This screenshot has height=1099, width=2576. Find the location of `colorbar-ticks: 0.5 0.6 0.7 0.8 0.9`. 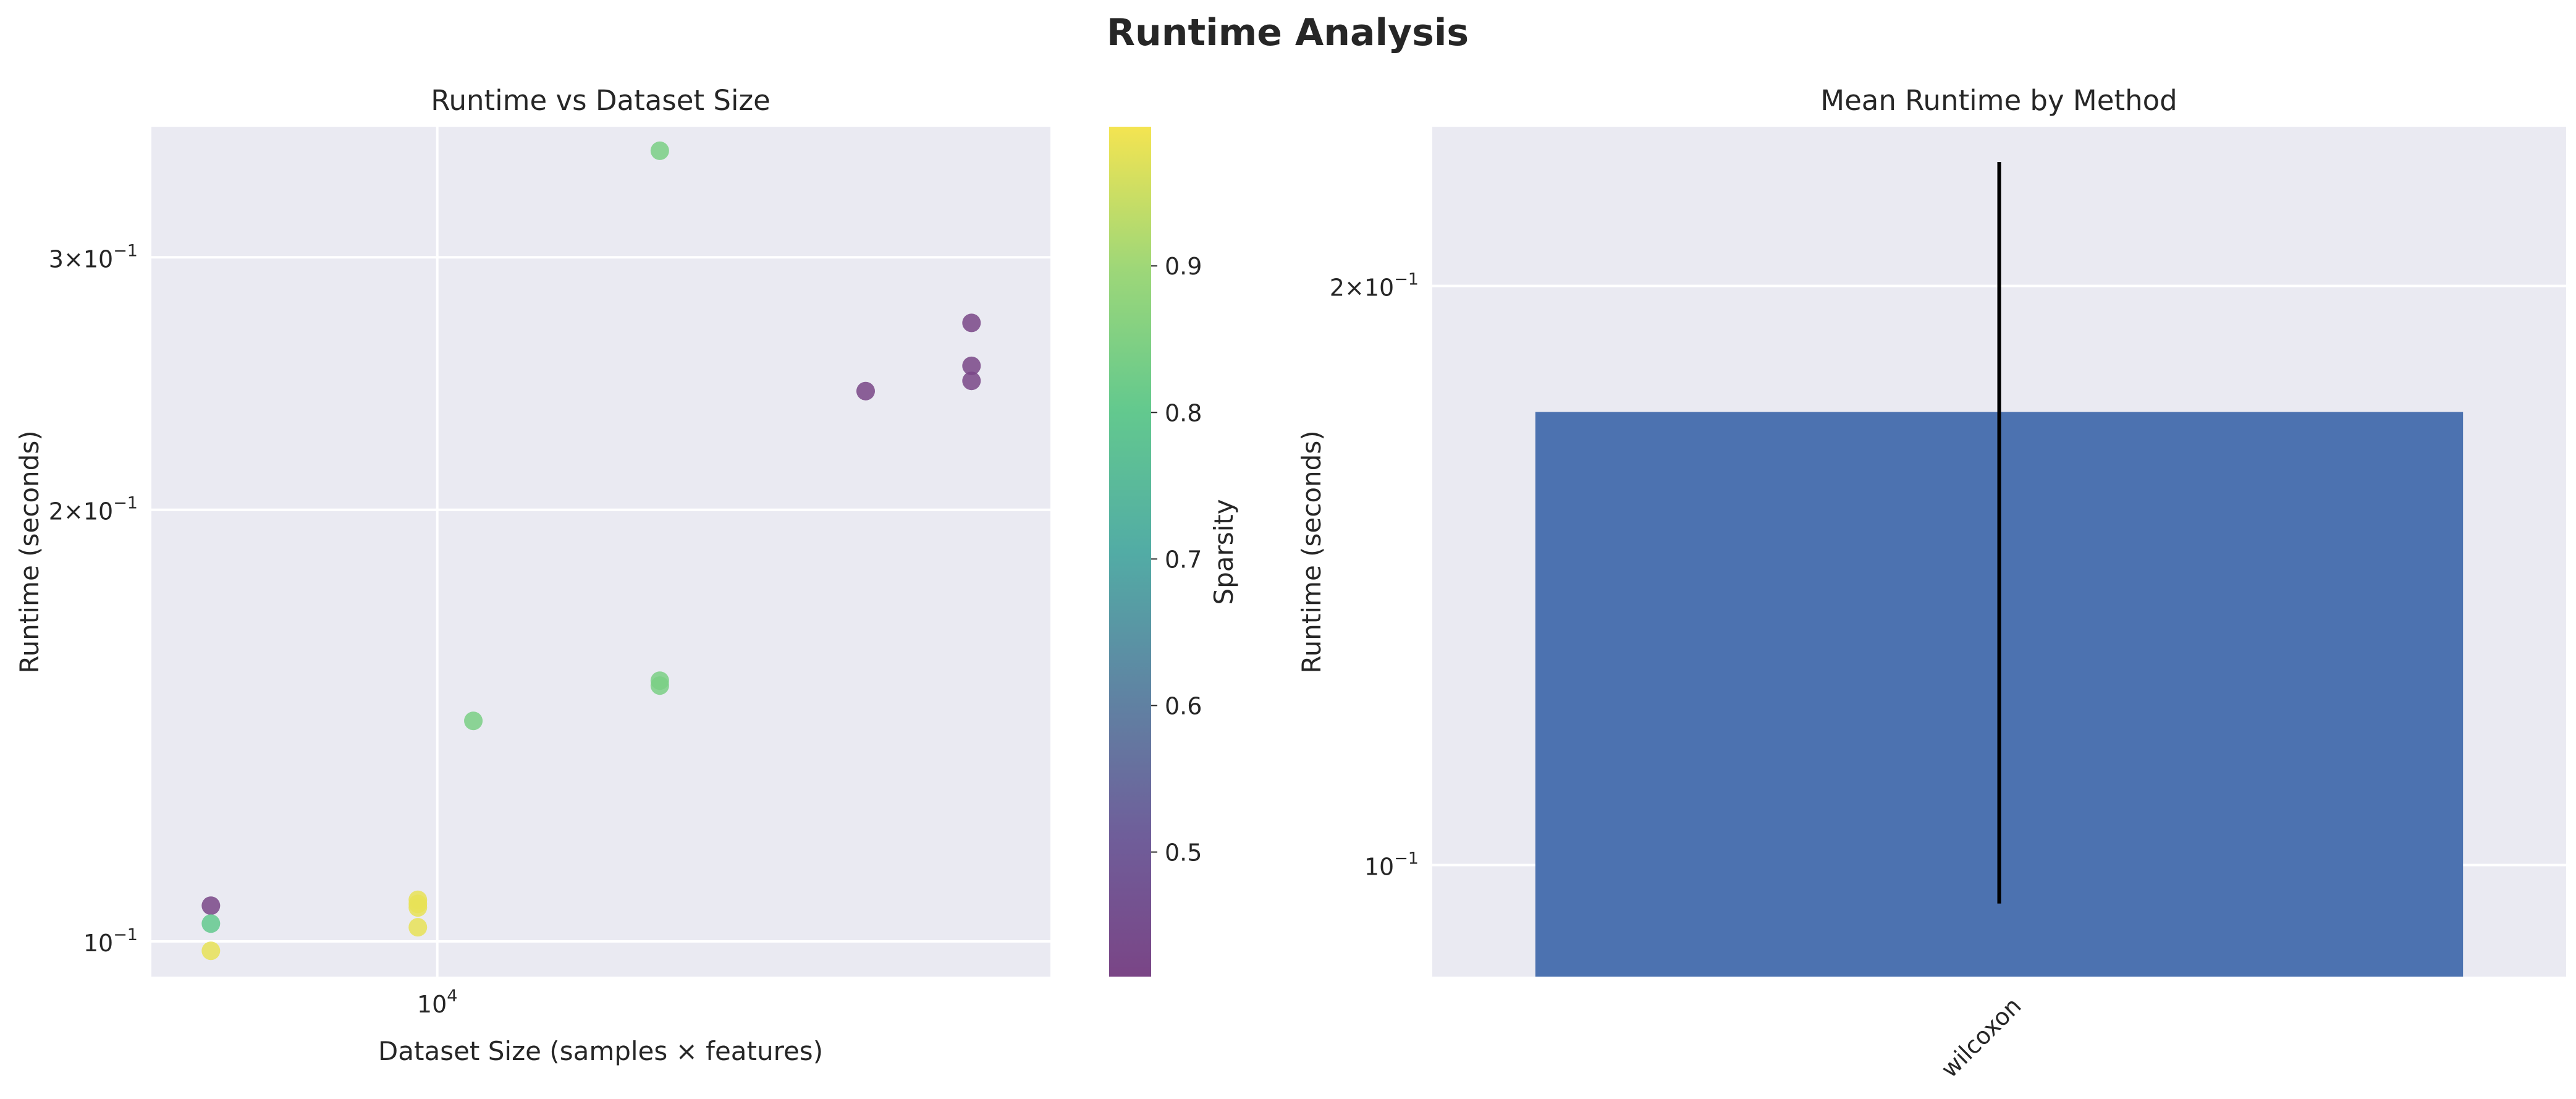

colorbar-ticks: 0.5 0.6 0.7 0.8 0.9 is located at coordinates (1176, 560).